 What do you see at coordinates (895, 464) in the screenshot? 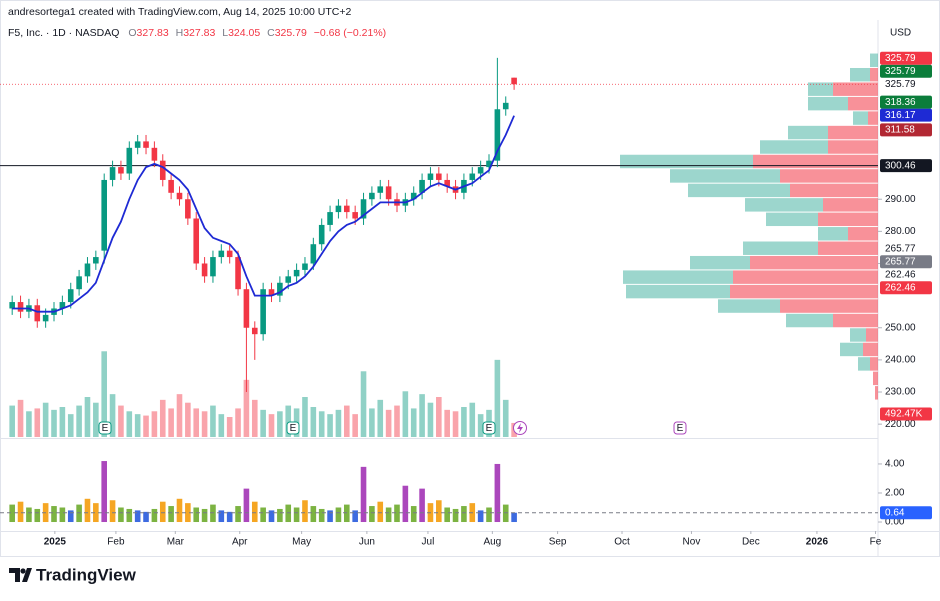
I see `y-tick-label: 4.00` at bounding box center [895, 464].